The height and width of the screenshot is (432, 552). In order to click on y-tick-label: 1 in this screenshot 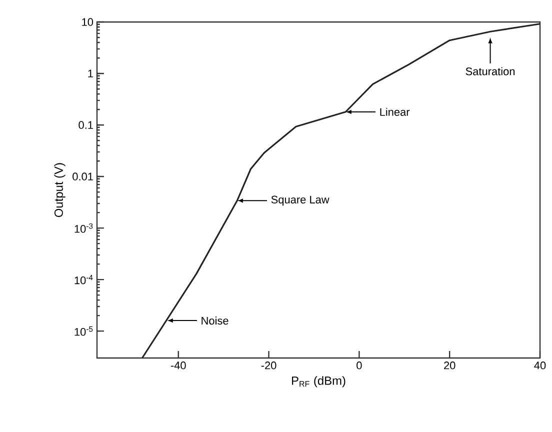, I will do `click(90, 74)`.